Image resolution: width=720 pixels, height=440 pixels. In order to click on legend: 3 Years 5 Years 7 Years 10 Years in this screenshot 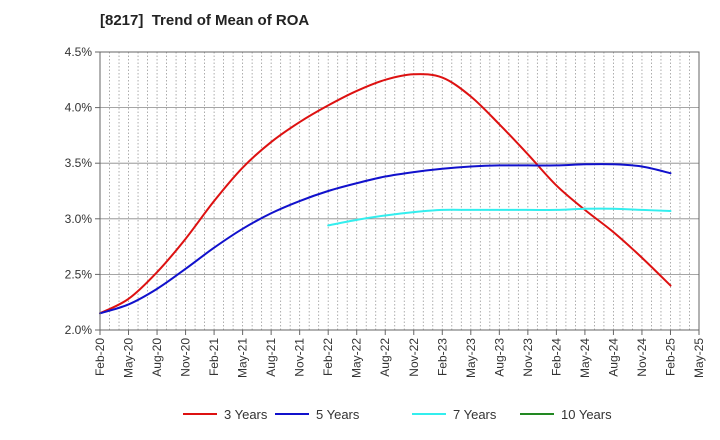, I will do `click(397, 414)`.